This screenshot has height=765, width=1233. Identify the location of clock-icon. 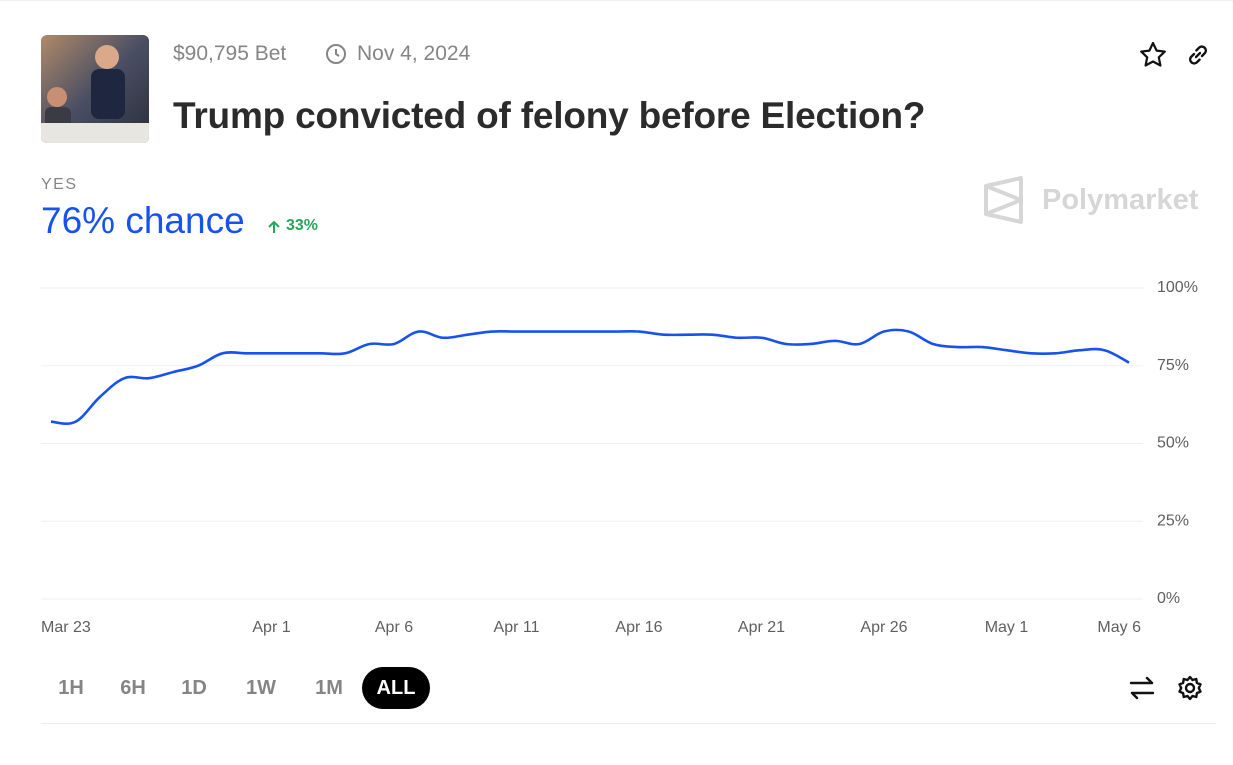
(336, 54).